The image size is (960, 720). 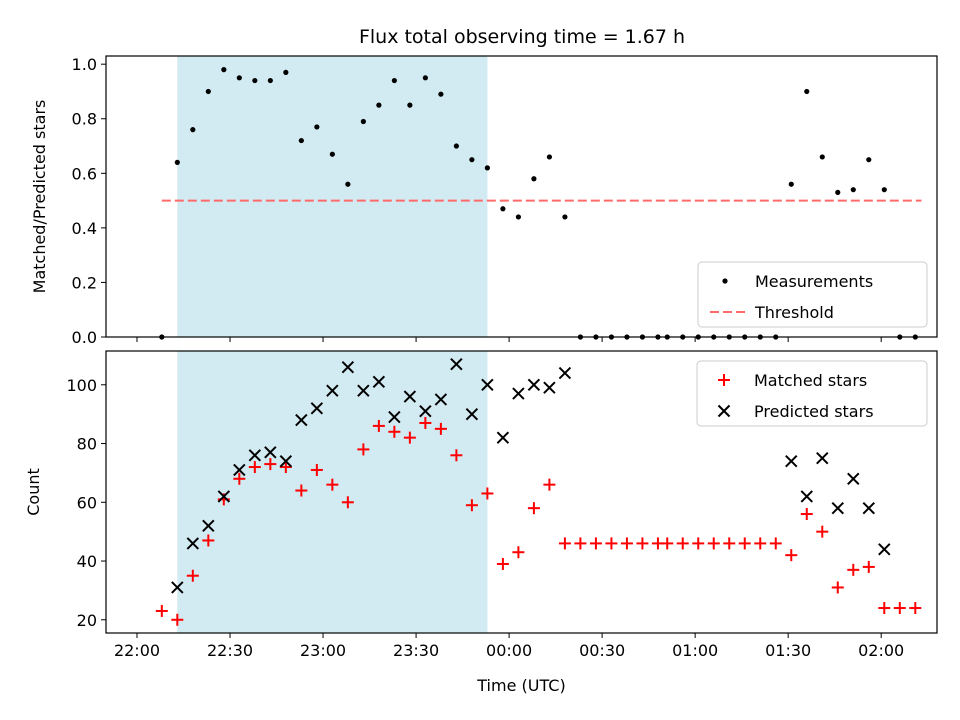 I want to click on panel-2-series-2-point-17-b, so click(x=425, y=411).